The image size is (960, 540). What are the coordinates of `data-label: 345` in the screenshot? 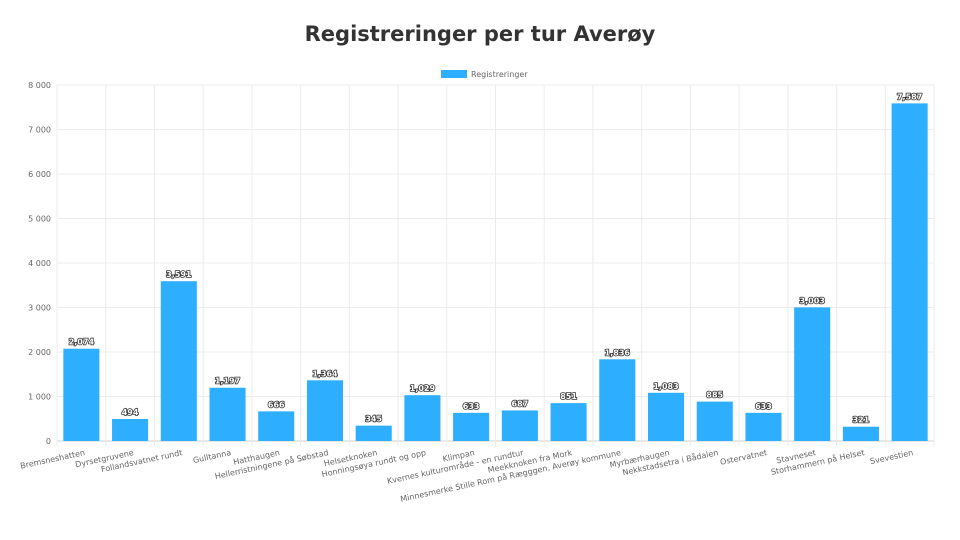 It's located at (373, 419).